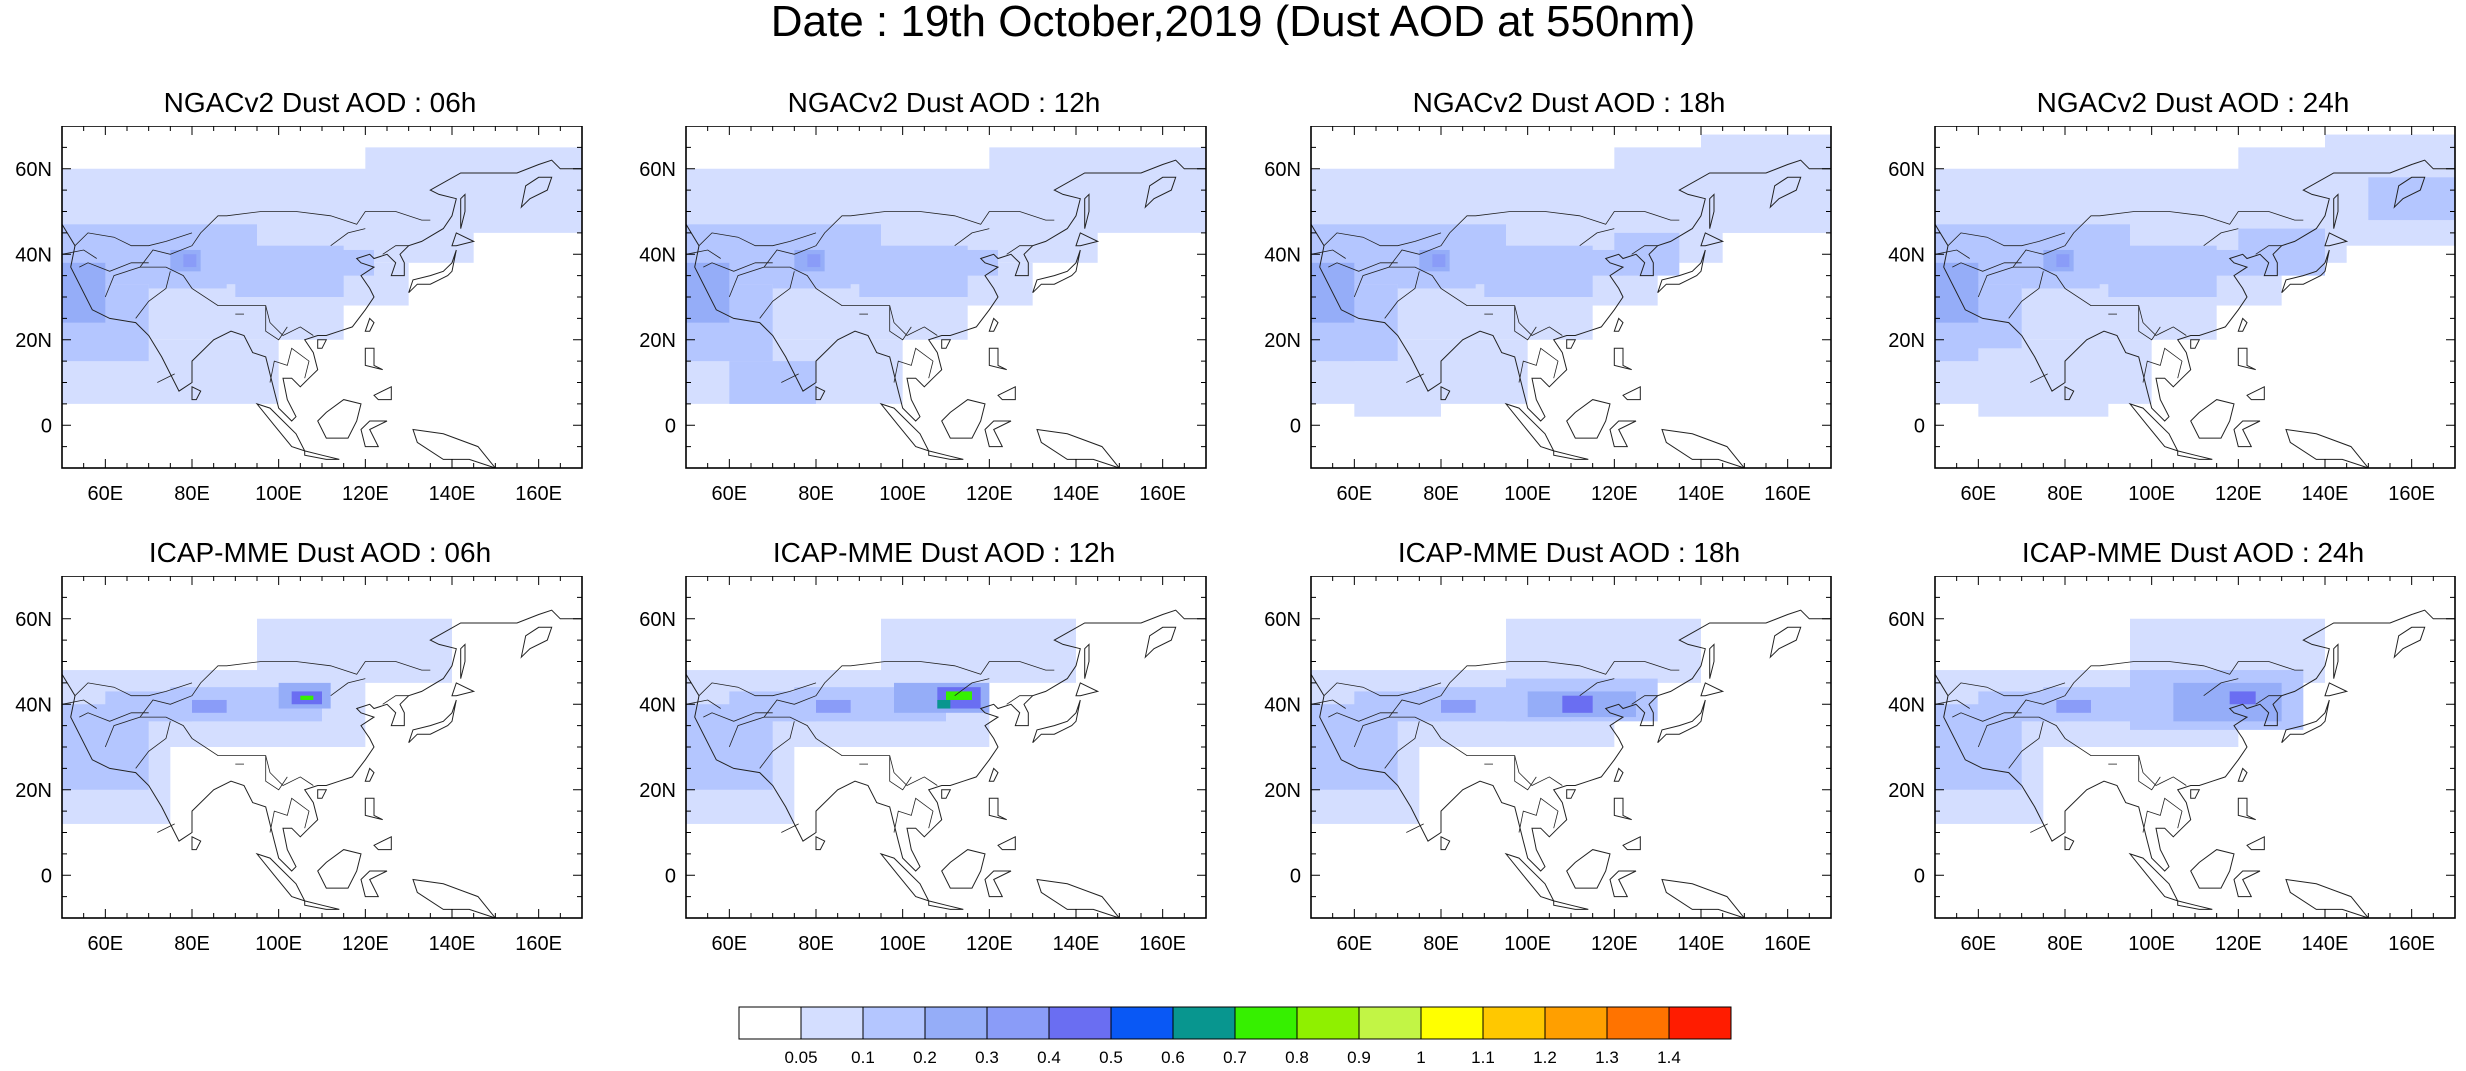 Image resolution: width=2466 pixels, height=1071 pixels. Describe the element at coordinates (1569, 552) in the screenshot. I see `panel-title: ICAP-MME Dust AOD : 18h` at that location.